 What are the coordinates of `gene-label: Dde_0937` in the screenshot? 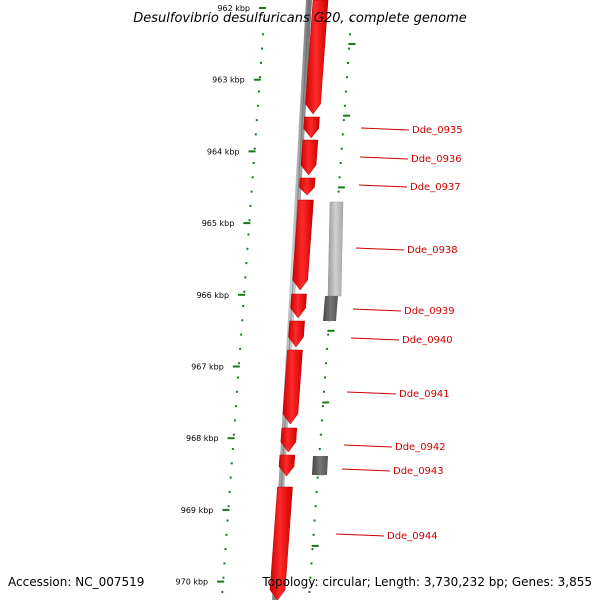 It's located at (435, 187).